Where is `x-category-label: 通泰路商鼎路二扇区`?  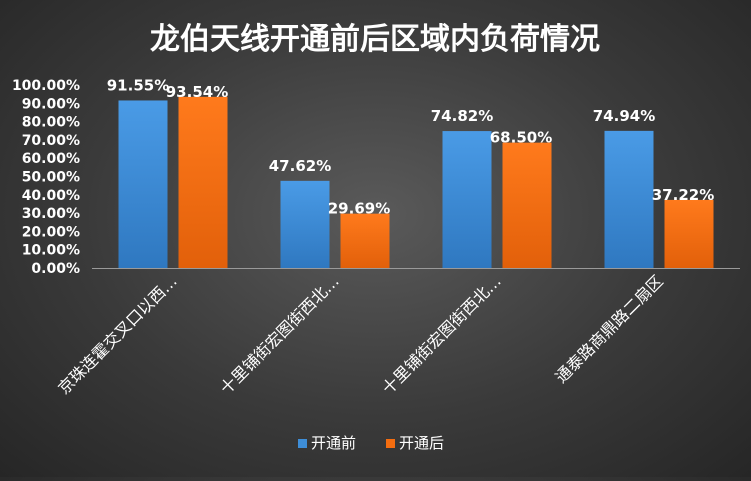
x-category-label: 通泰路商鼎路二扇区 is located at coordinates (609, 328).